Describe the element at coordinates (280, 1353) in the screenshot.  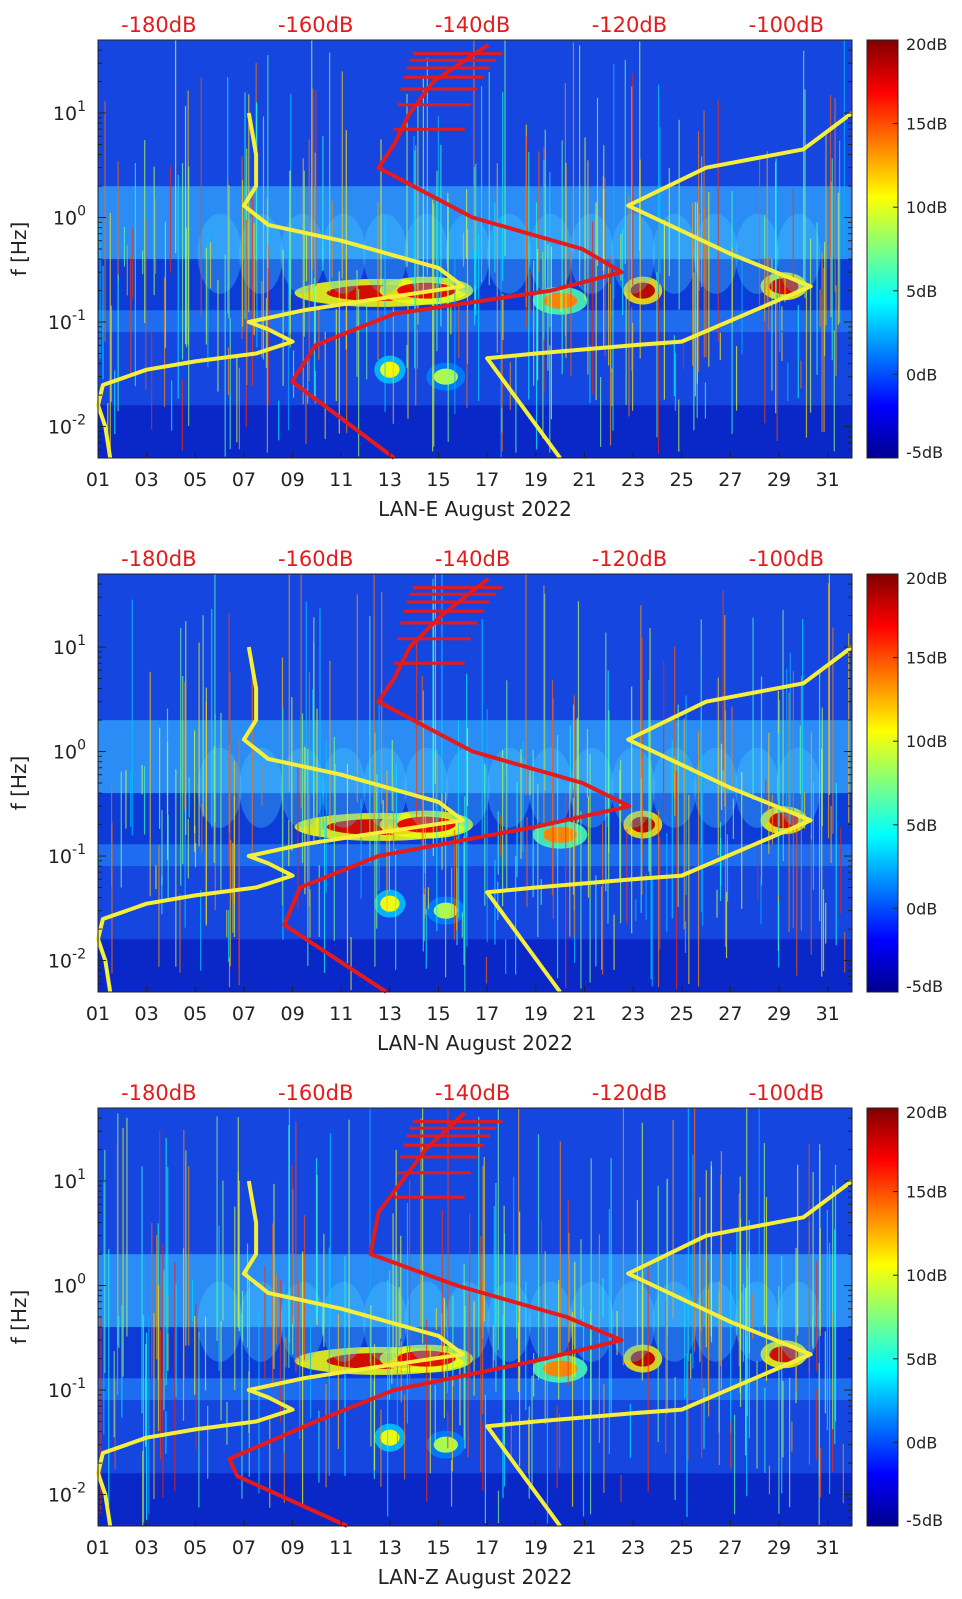
I see `yellow-curve-left-lan-z` at that location.